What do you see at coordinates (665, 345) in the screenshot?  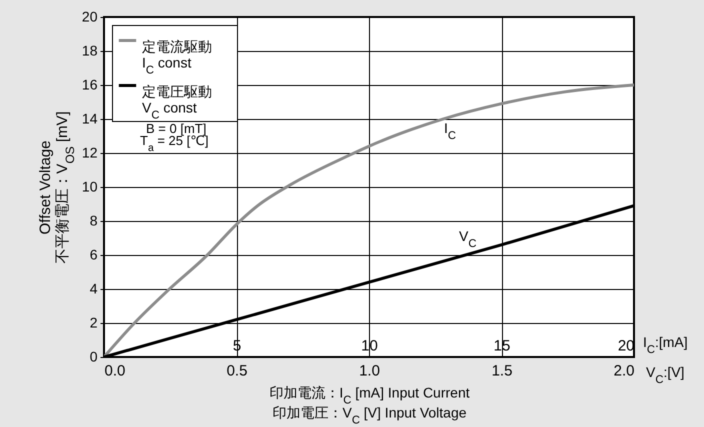 I see `text: I$_{C}$:[mA]` at bounding box center [665, 345].